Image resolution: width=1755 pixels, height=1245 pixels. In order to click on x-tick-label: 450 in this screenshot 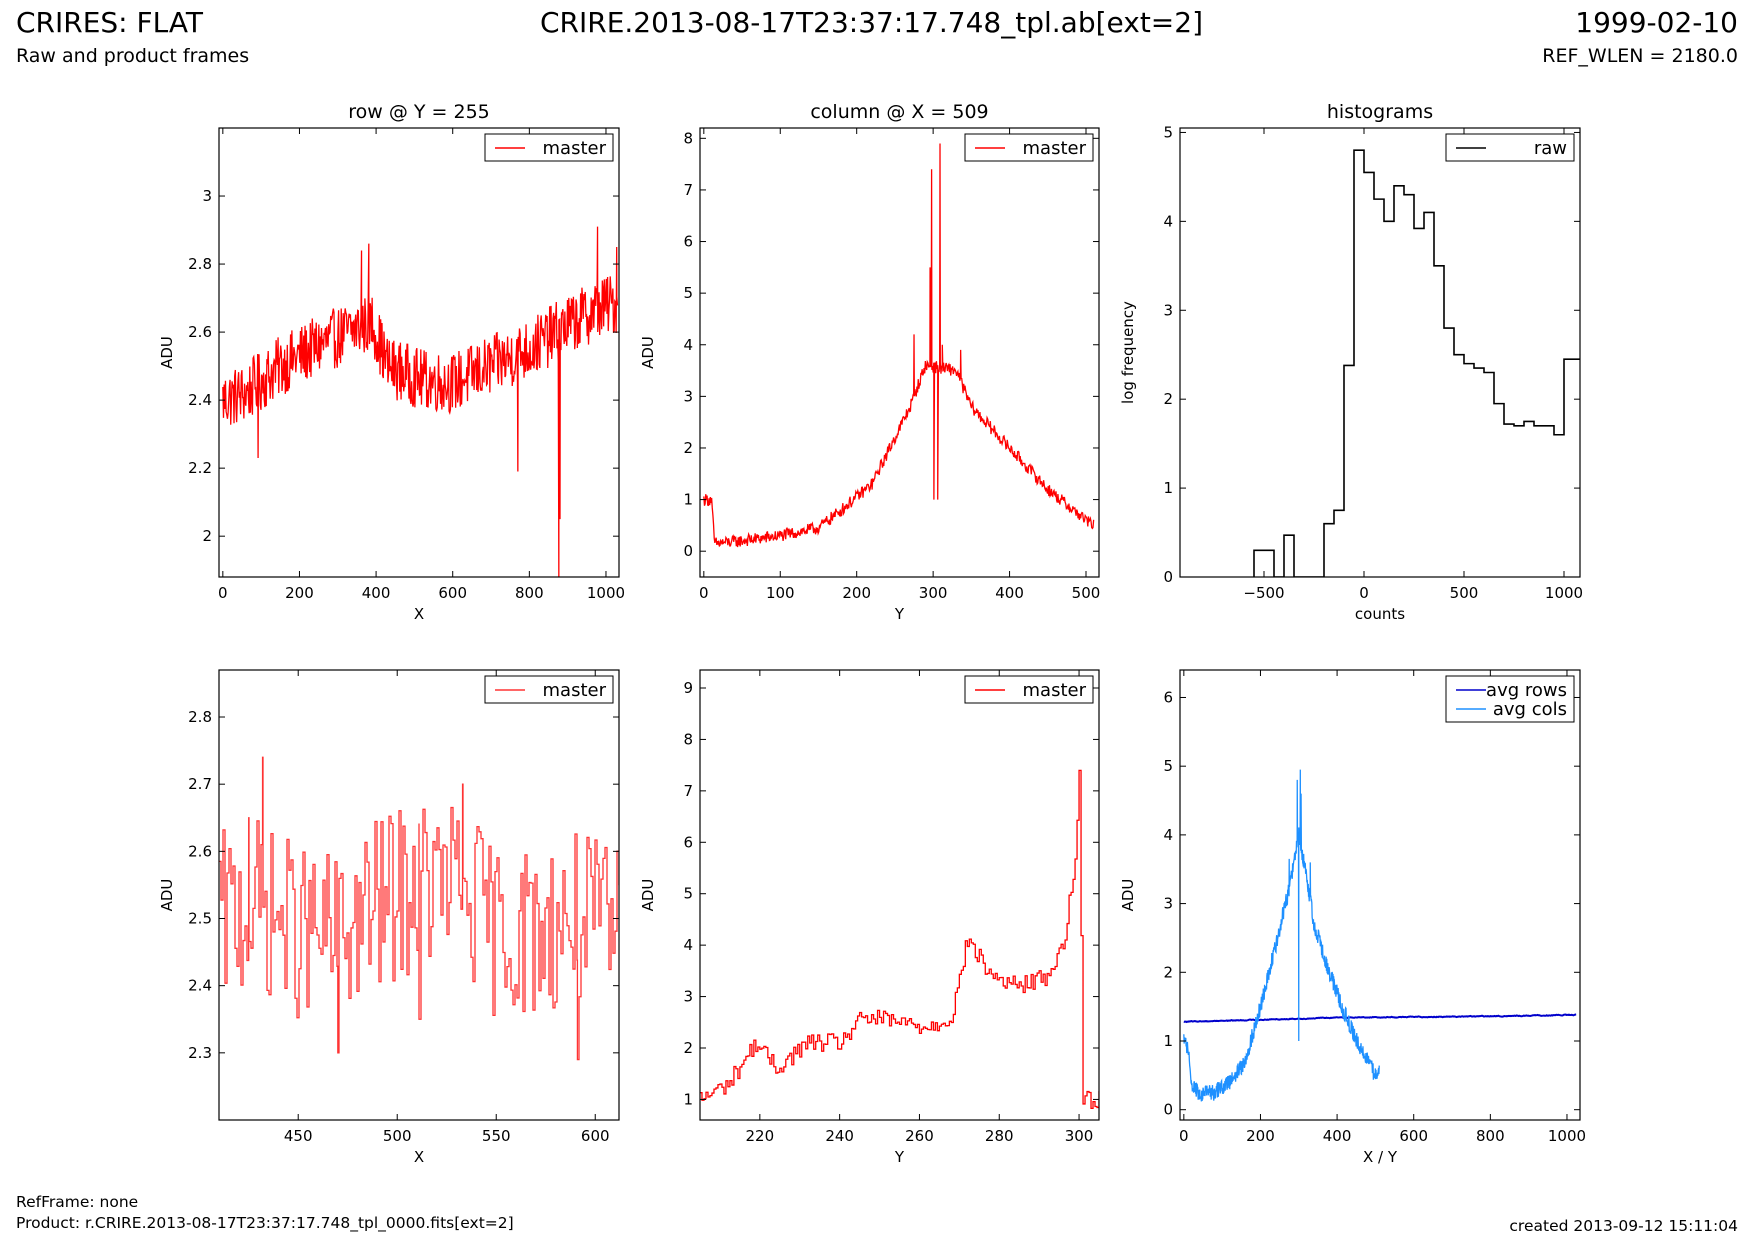, I will do `click(298, 1136)`.